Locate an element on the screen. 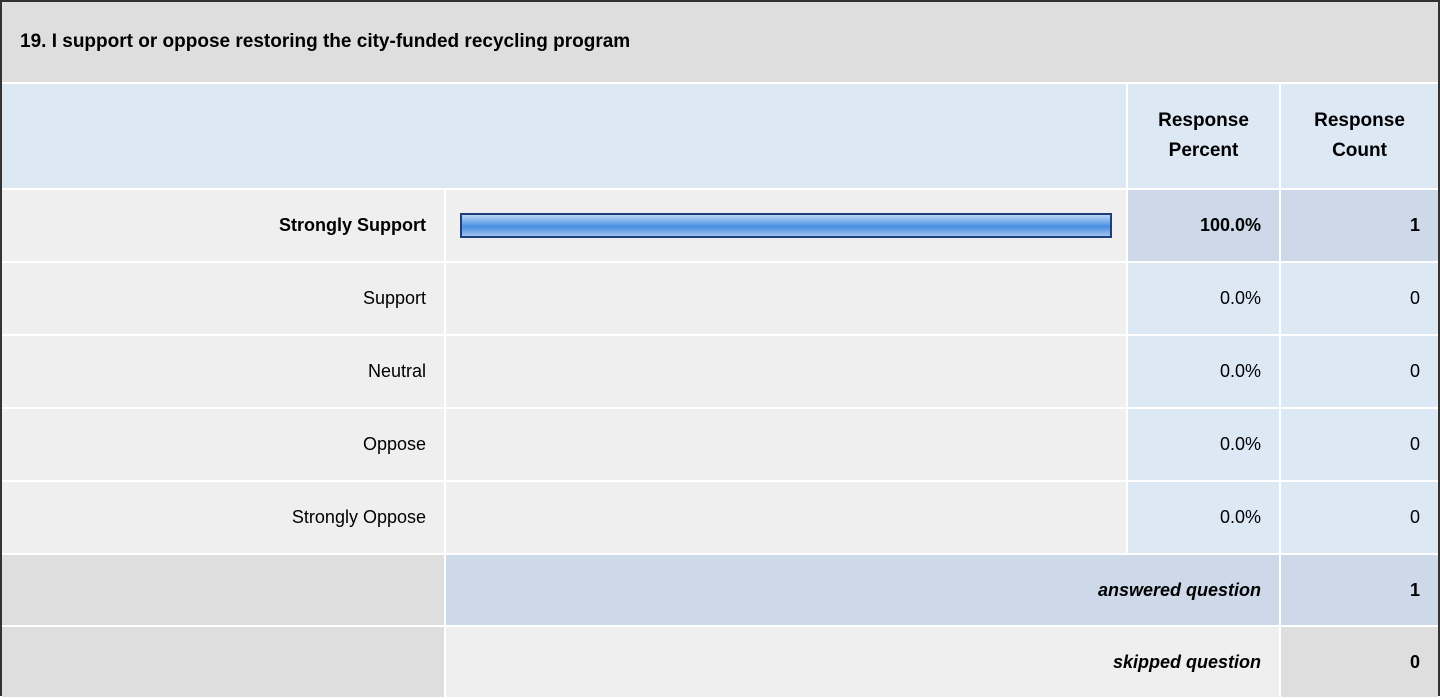 The height and width of the screenshot is (699, 1440). answer-label: Oppose is located at coordinates (224, 444).